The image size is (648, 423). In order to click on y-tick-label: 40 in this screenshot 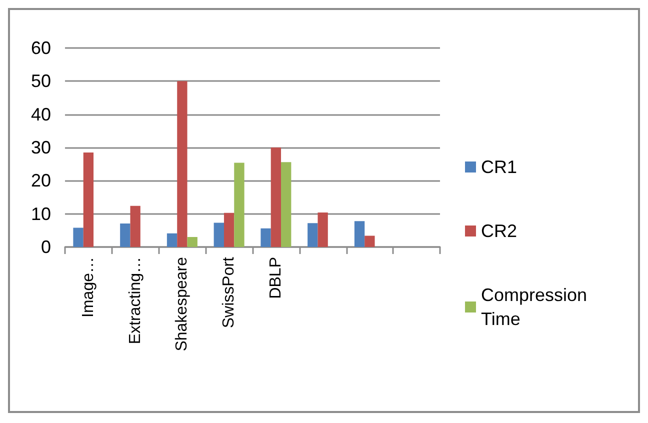, I will do `click(40, 114)`.